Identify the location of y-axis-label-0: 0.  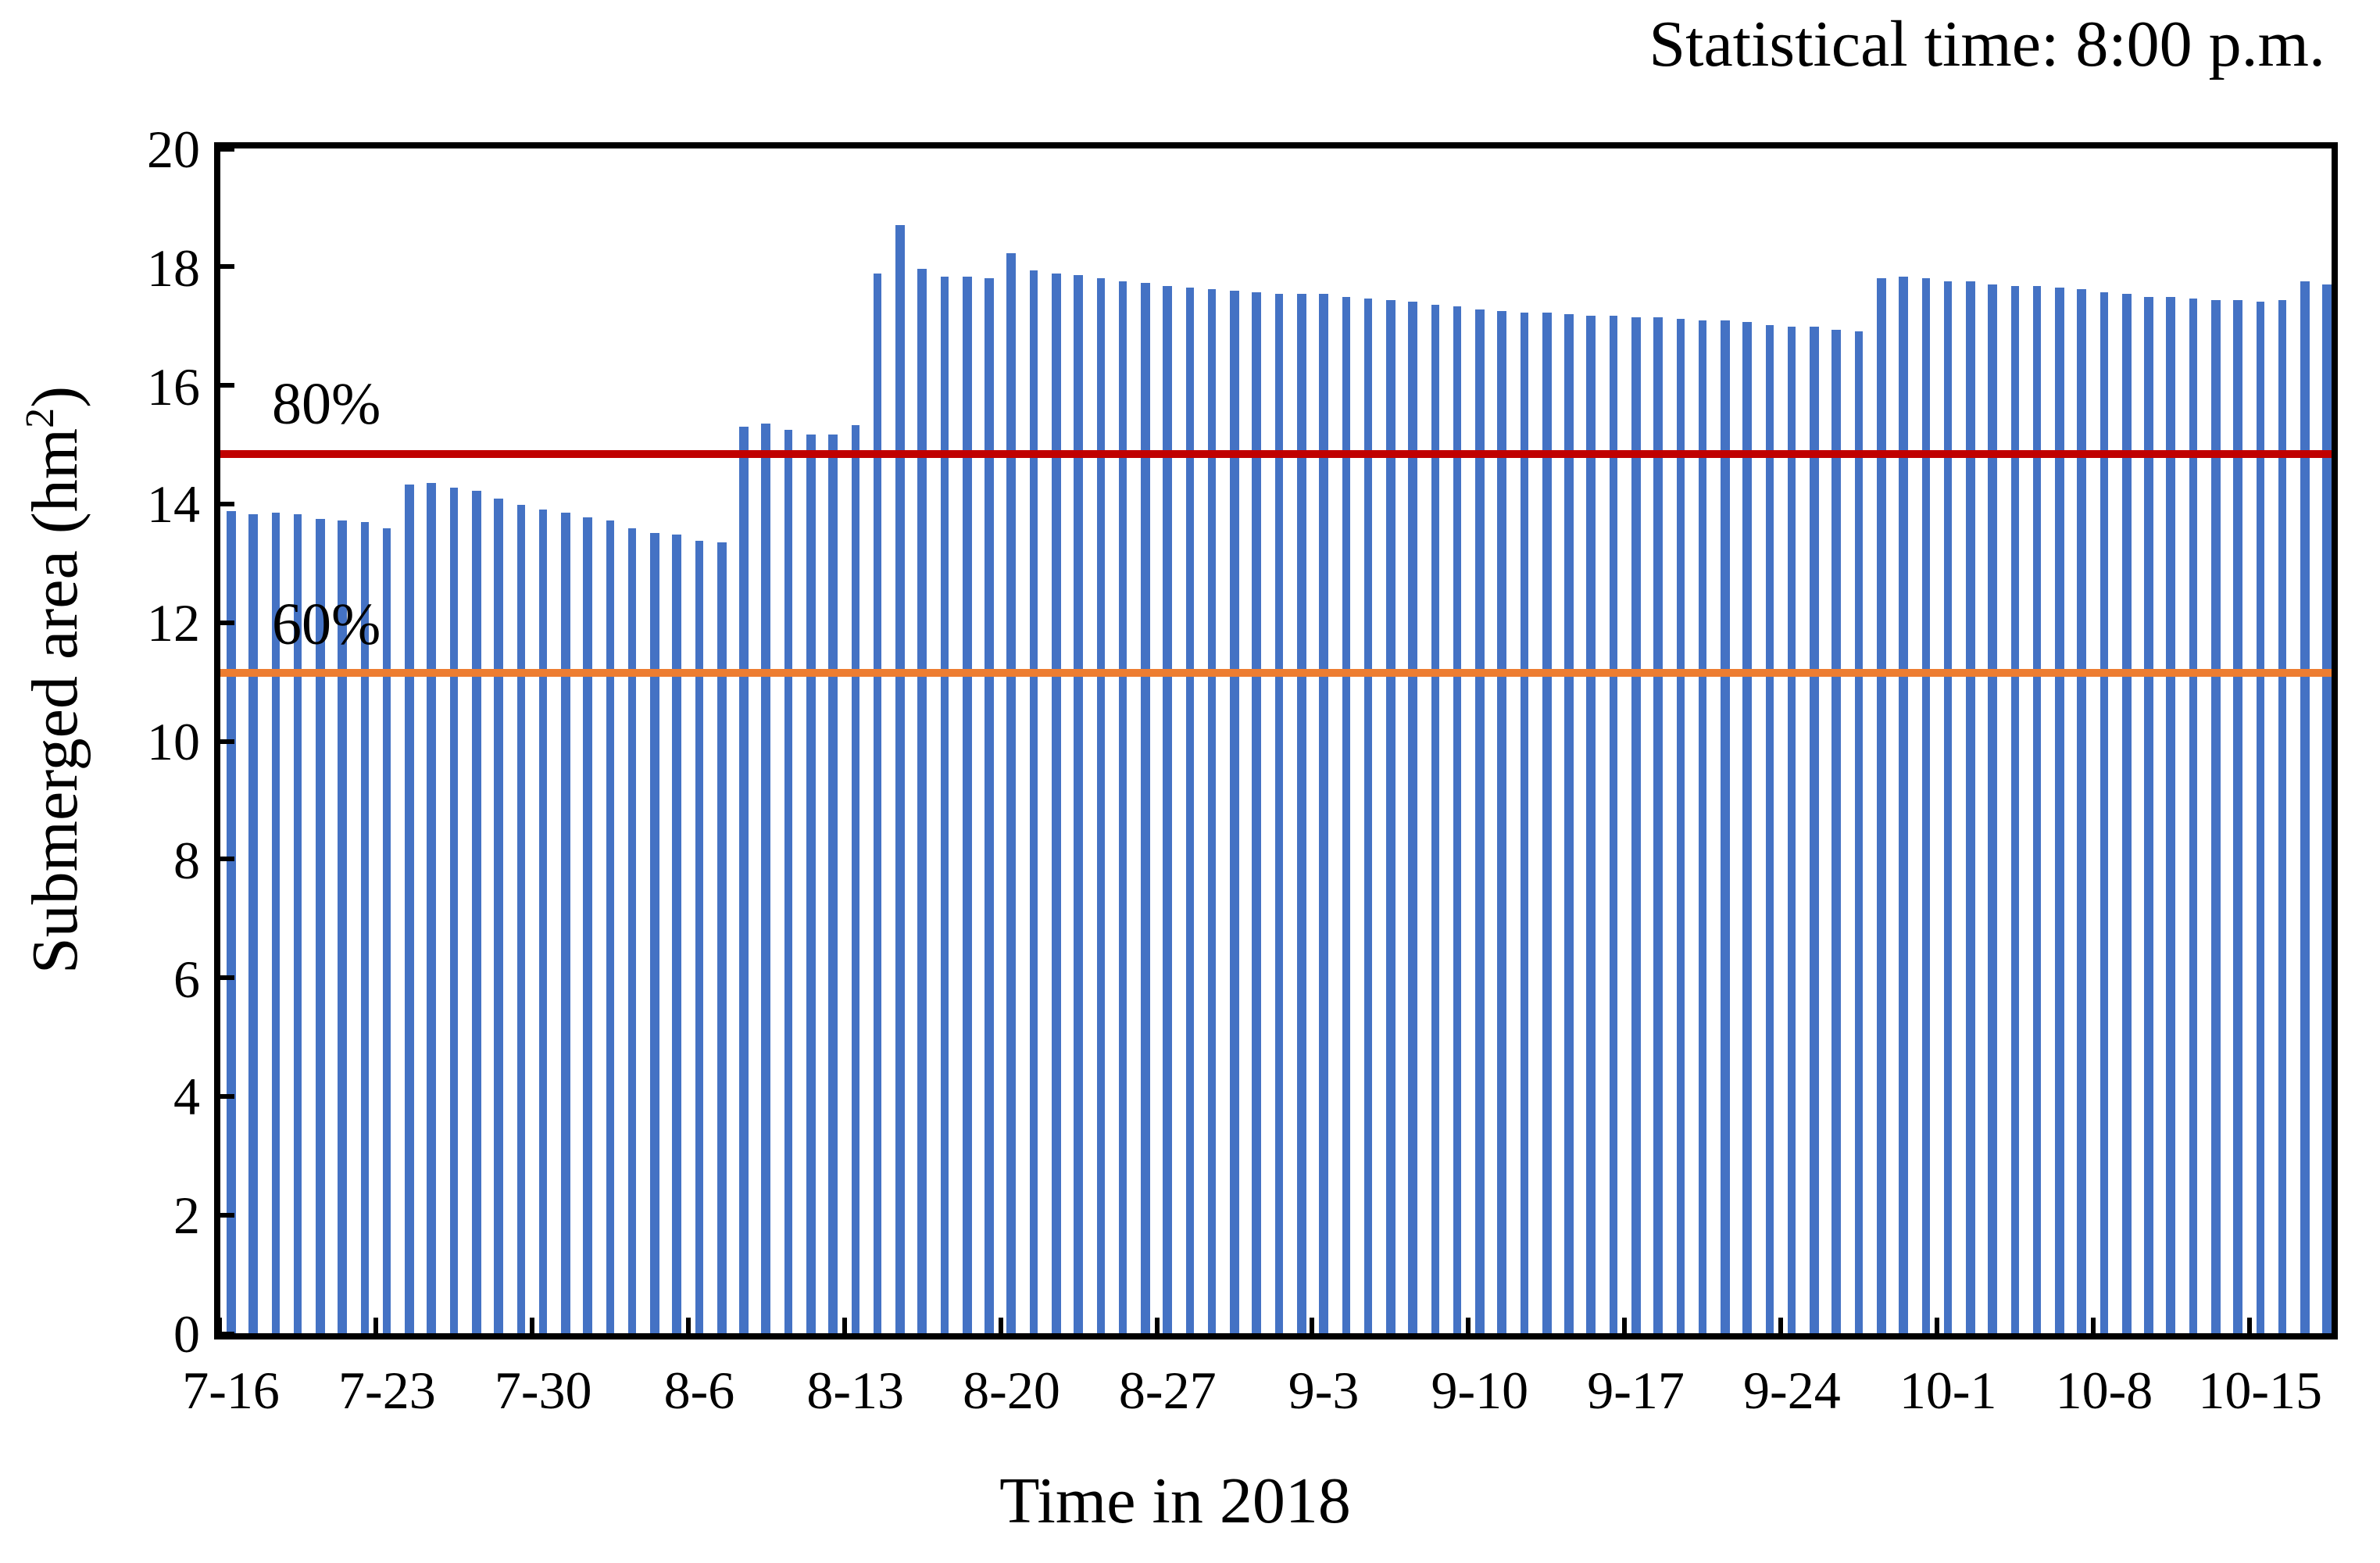
(186, 1335).